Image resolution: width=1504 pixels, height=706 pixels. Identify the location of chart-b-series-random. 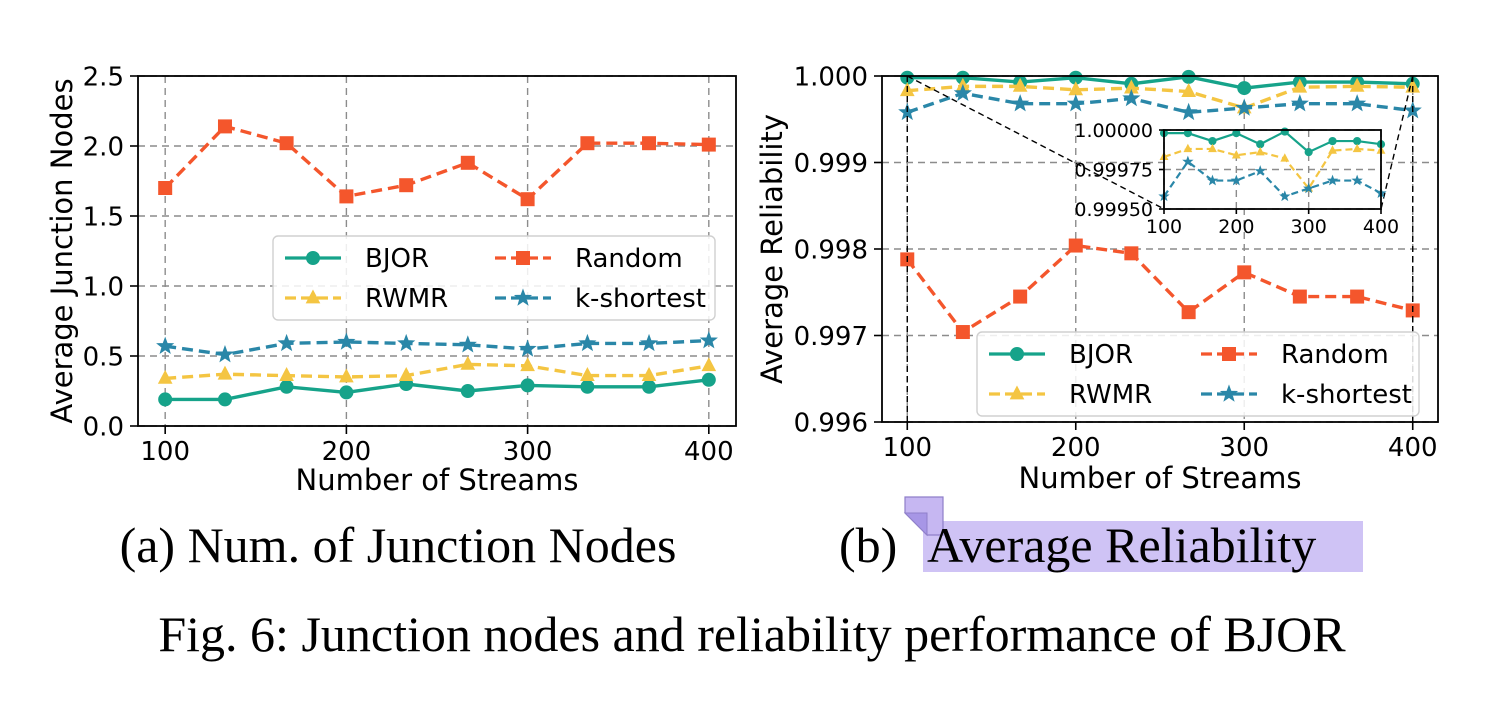
(1160, 289).